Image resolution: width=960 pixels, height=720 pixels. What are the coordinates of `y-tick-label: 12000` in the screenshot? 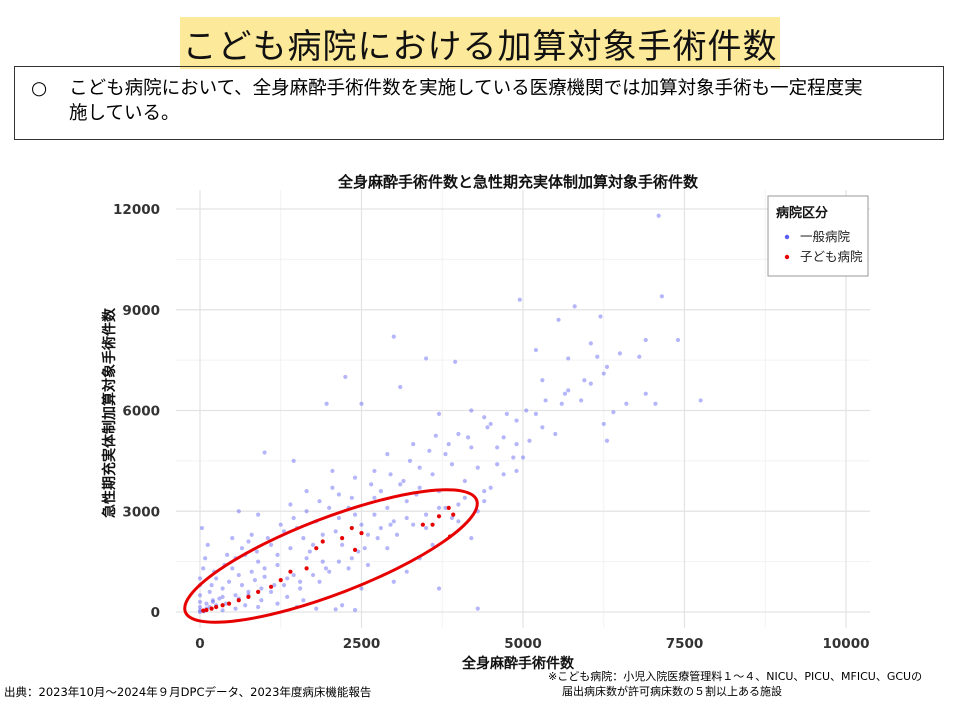 It's located at (136, 210).